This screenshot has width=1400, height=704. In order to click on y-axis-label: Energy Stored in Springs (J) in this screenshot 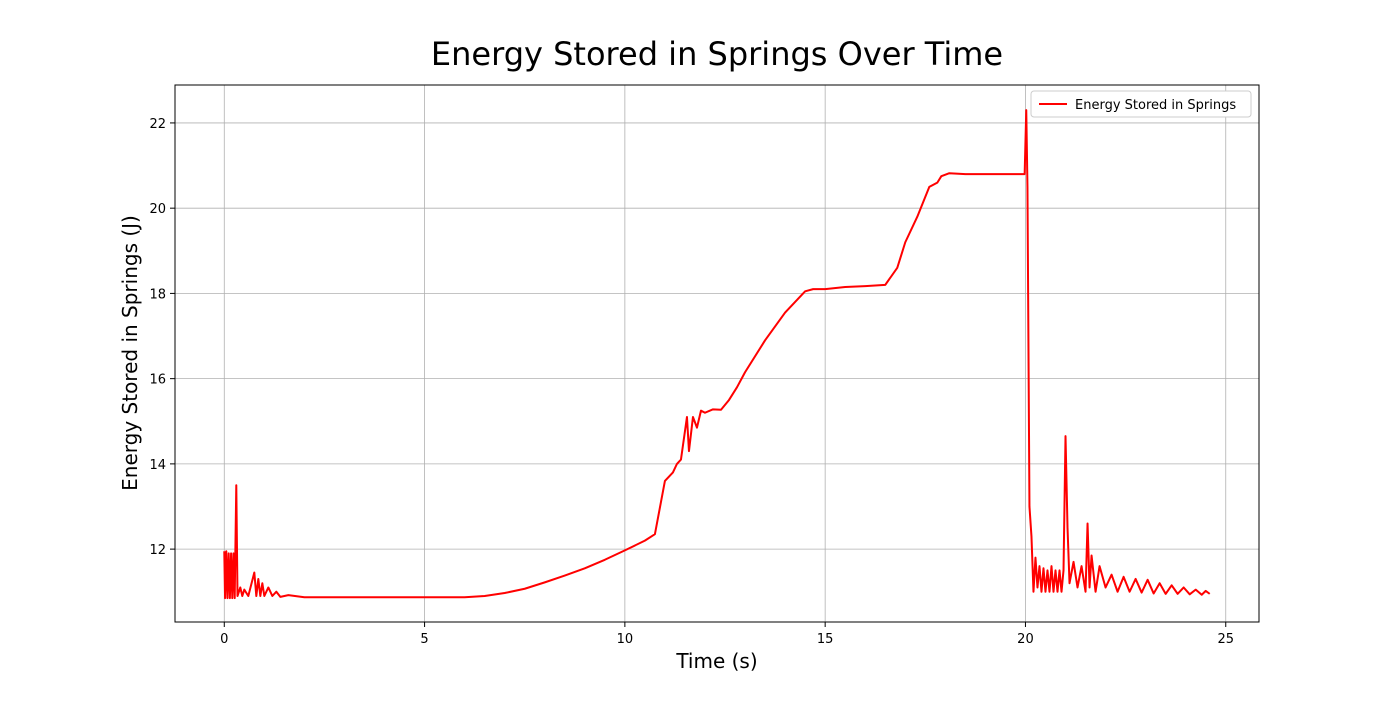, I will do `click(130, 353)`.